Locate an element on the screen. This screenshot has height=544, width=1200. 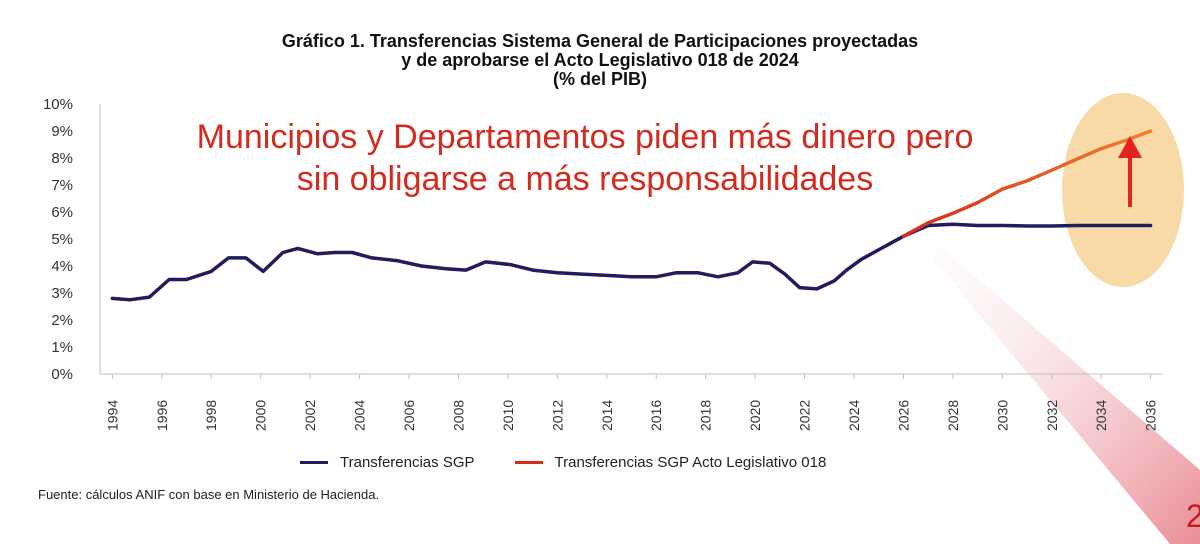
x-tick-label: 2014 is located at coordinates (607, 415).